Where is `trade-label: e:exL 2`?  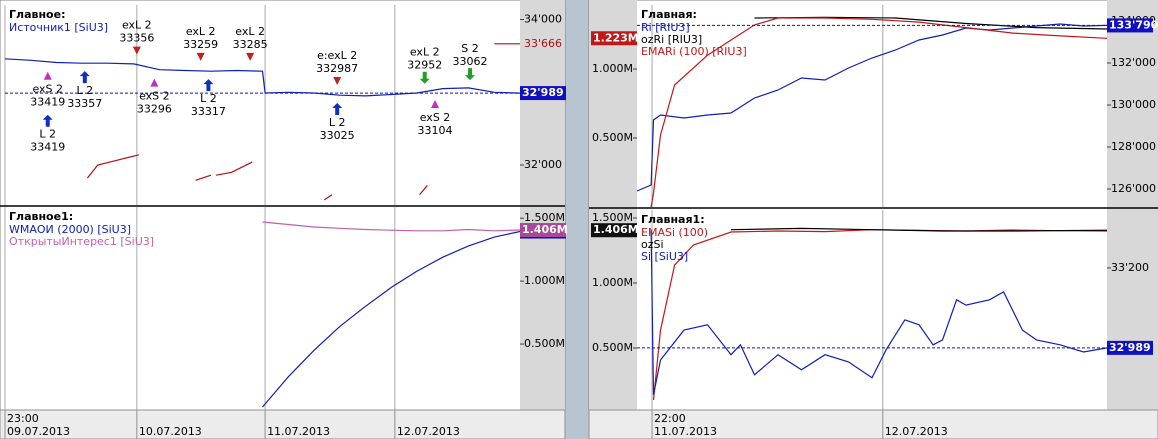 trade-label: e:exL 2 is located at coordinates (337, 55).